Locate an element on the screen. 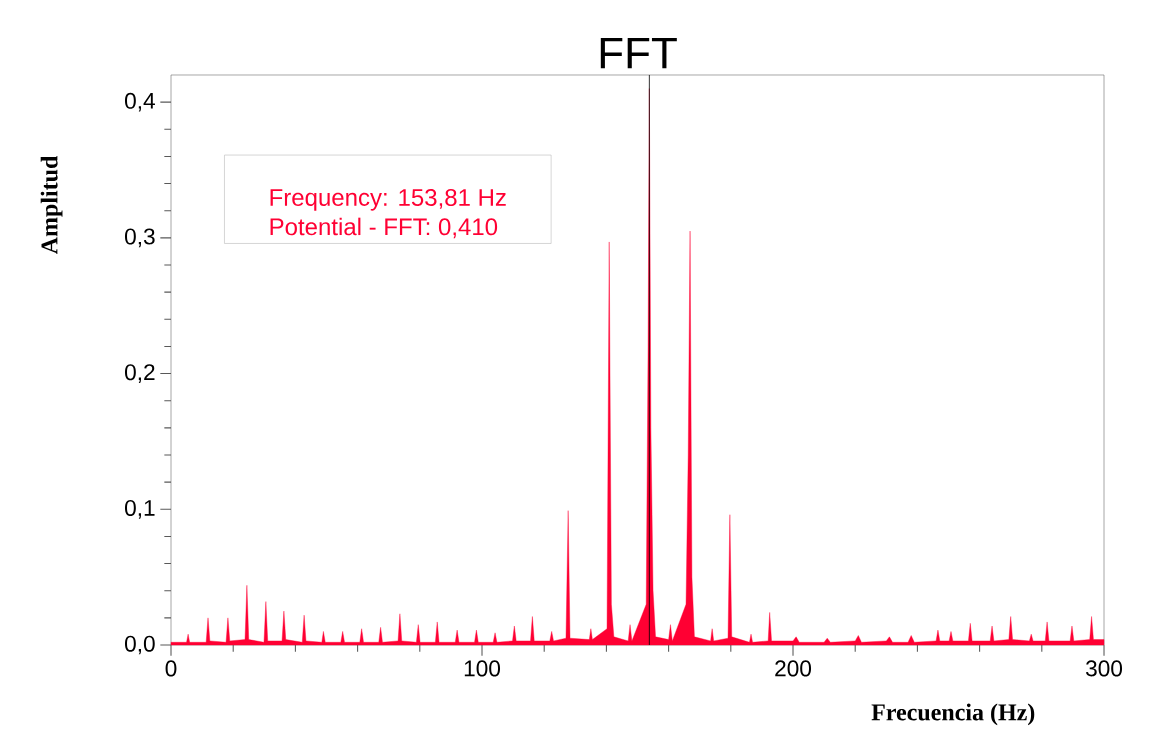 Image resolution: width=1162 pixels, height=742 pixels. y-tick-label: 0,4 is located at coordinates (139, 102).